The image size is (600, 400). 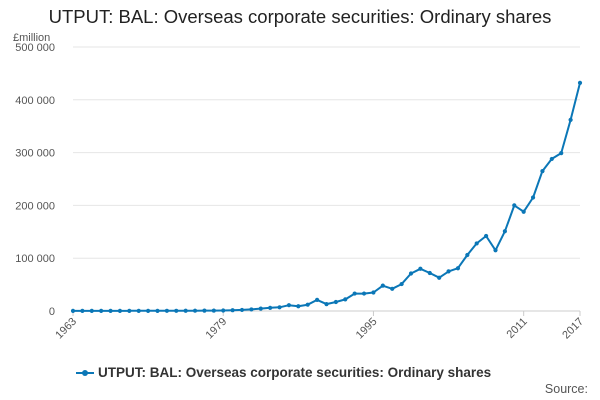 I want to click on y-tick-label: 500 000, so click(x=35, y=48).